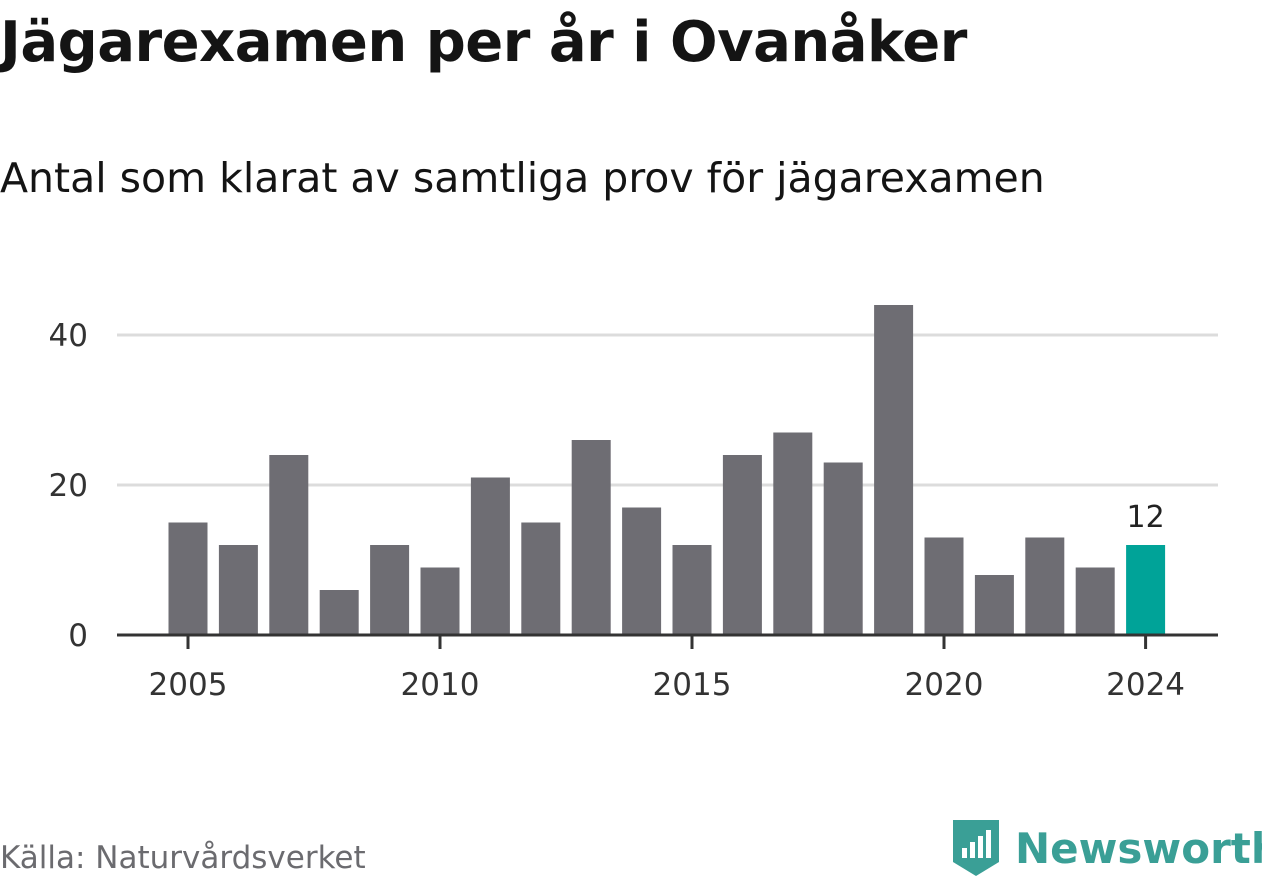 This screenshot has width=1262, height=879. What do you see at coordinates (976, 848) in the screenshot?
I see `newsworthy-logo-icon` at bounding box center [976, 848].